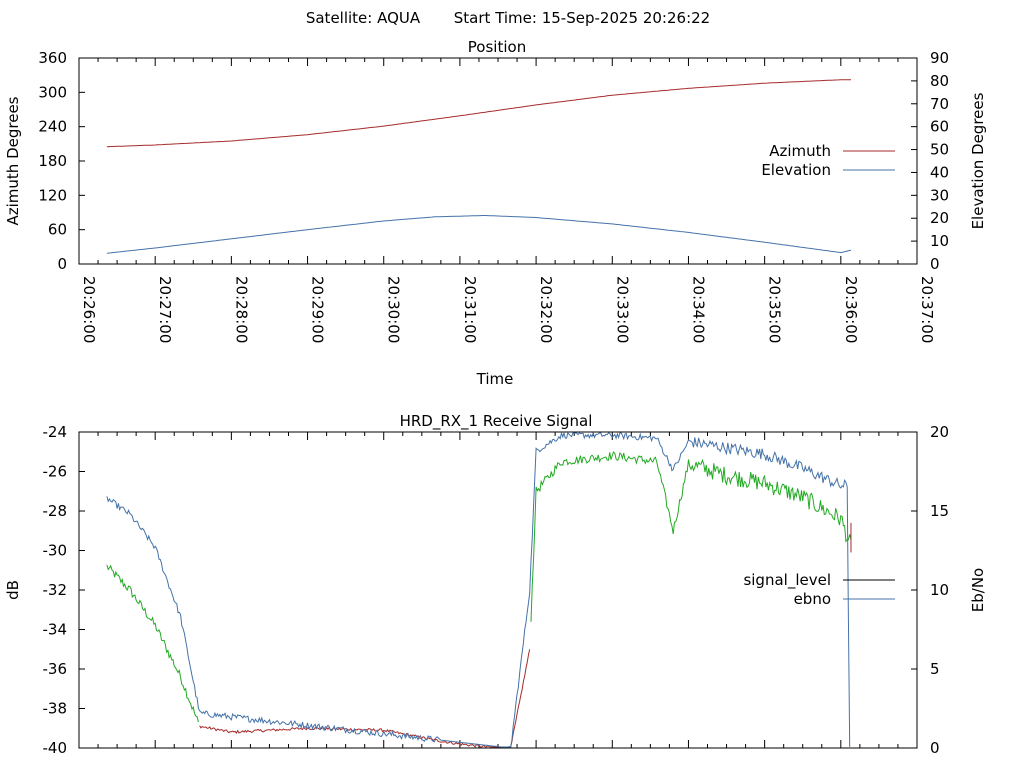 The image size is (1024, 768). What do you see at coordinates (52, 127) in the screenshot?
I see `azimuth-axis-tick-label: 240` at bounding box center [52, 127].